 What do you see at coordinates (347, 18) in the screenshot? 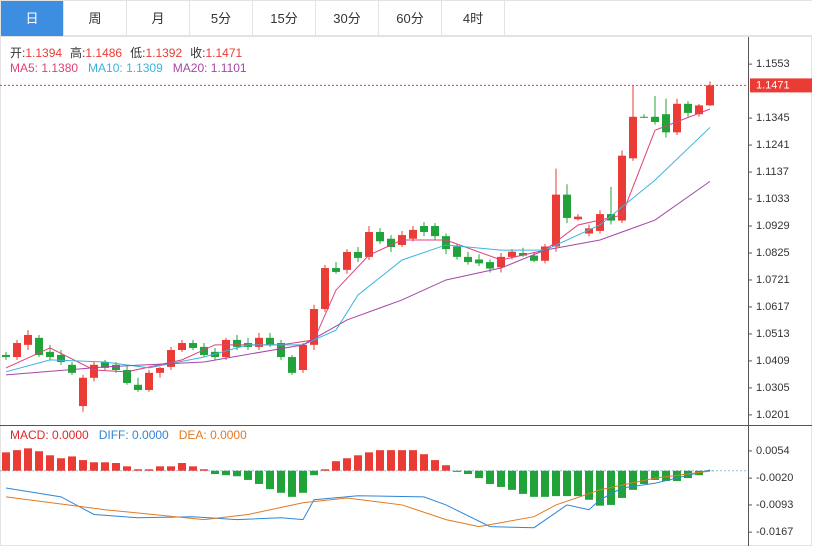
I see `period-tab: 30分` at bounding box center [347, 18].